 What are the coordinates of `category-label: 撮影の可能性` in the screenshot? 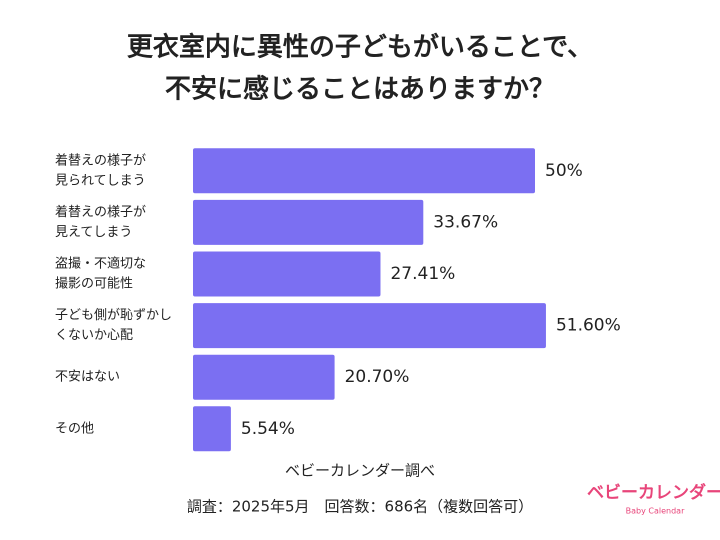 It's located at (94, 284).